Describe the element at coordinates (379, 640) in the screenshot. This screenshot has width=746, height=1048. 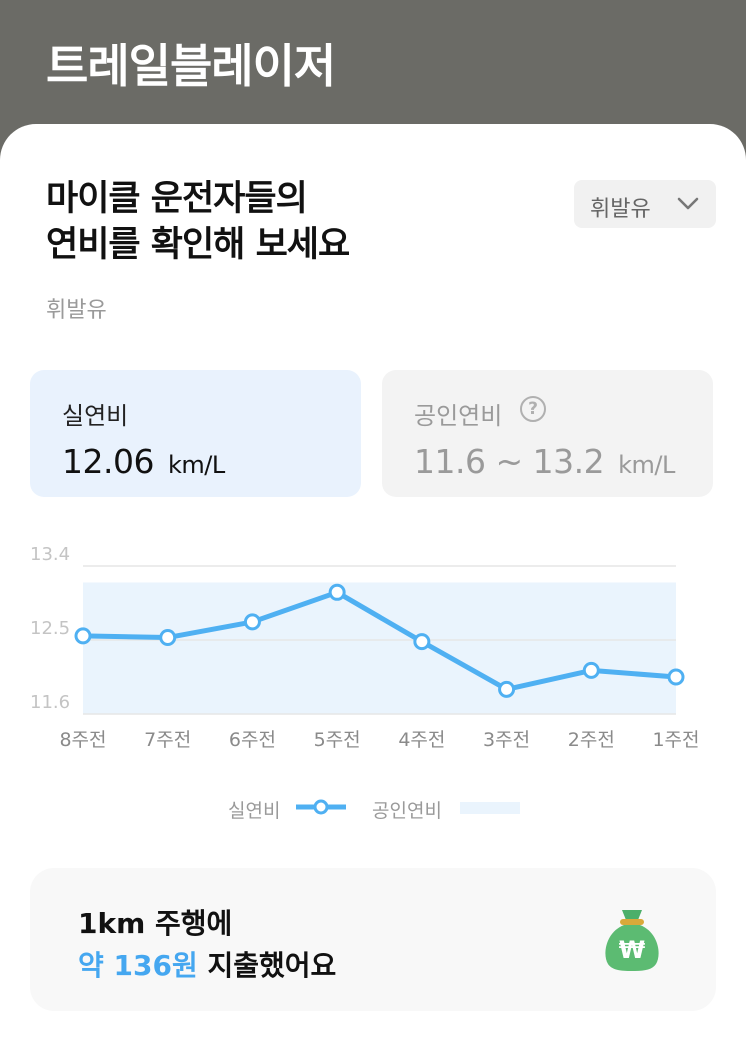
I see `real-efficiency-line` at that location.